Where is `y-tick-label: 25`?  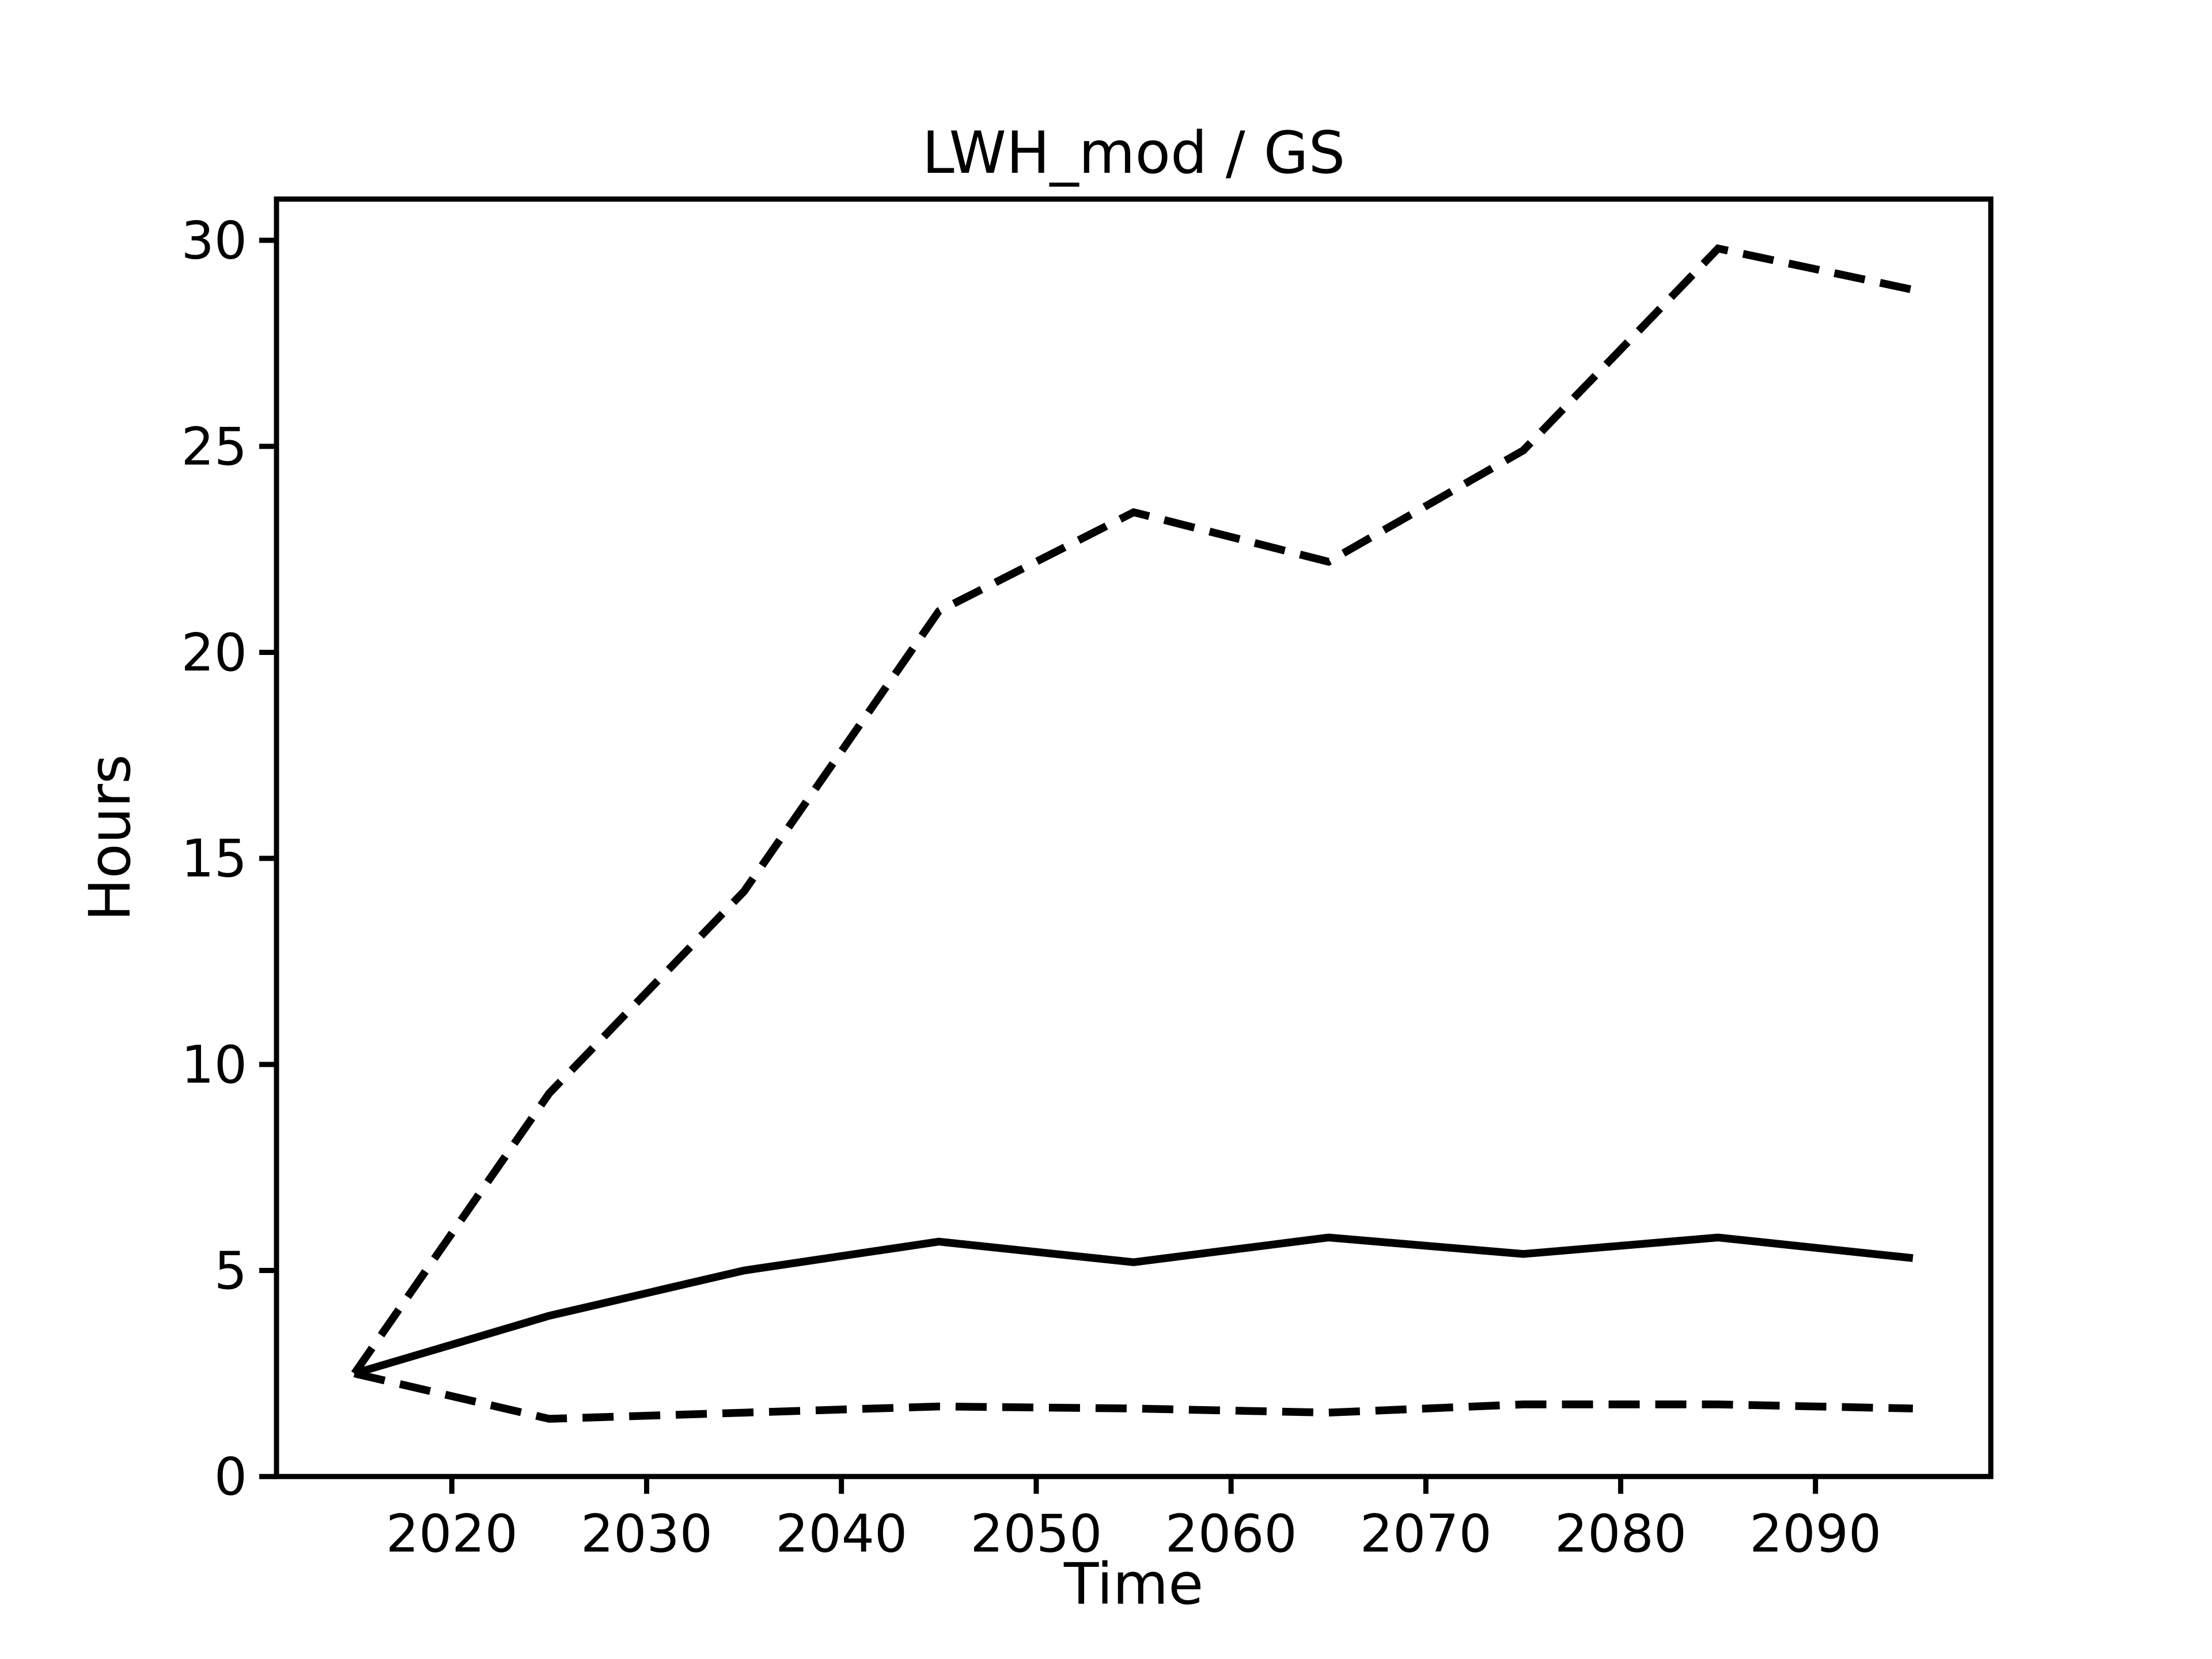
y-tick-label: 25 is located at coordinates (214, 446).